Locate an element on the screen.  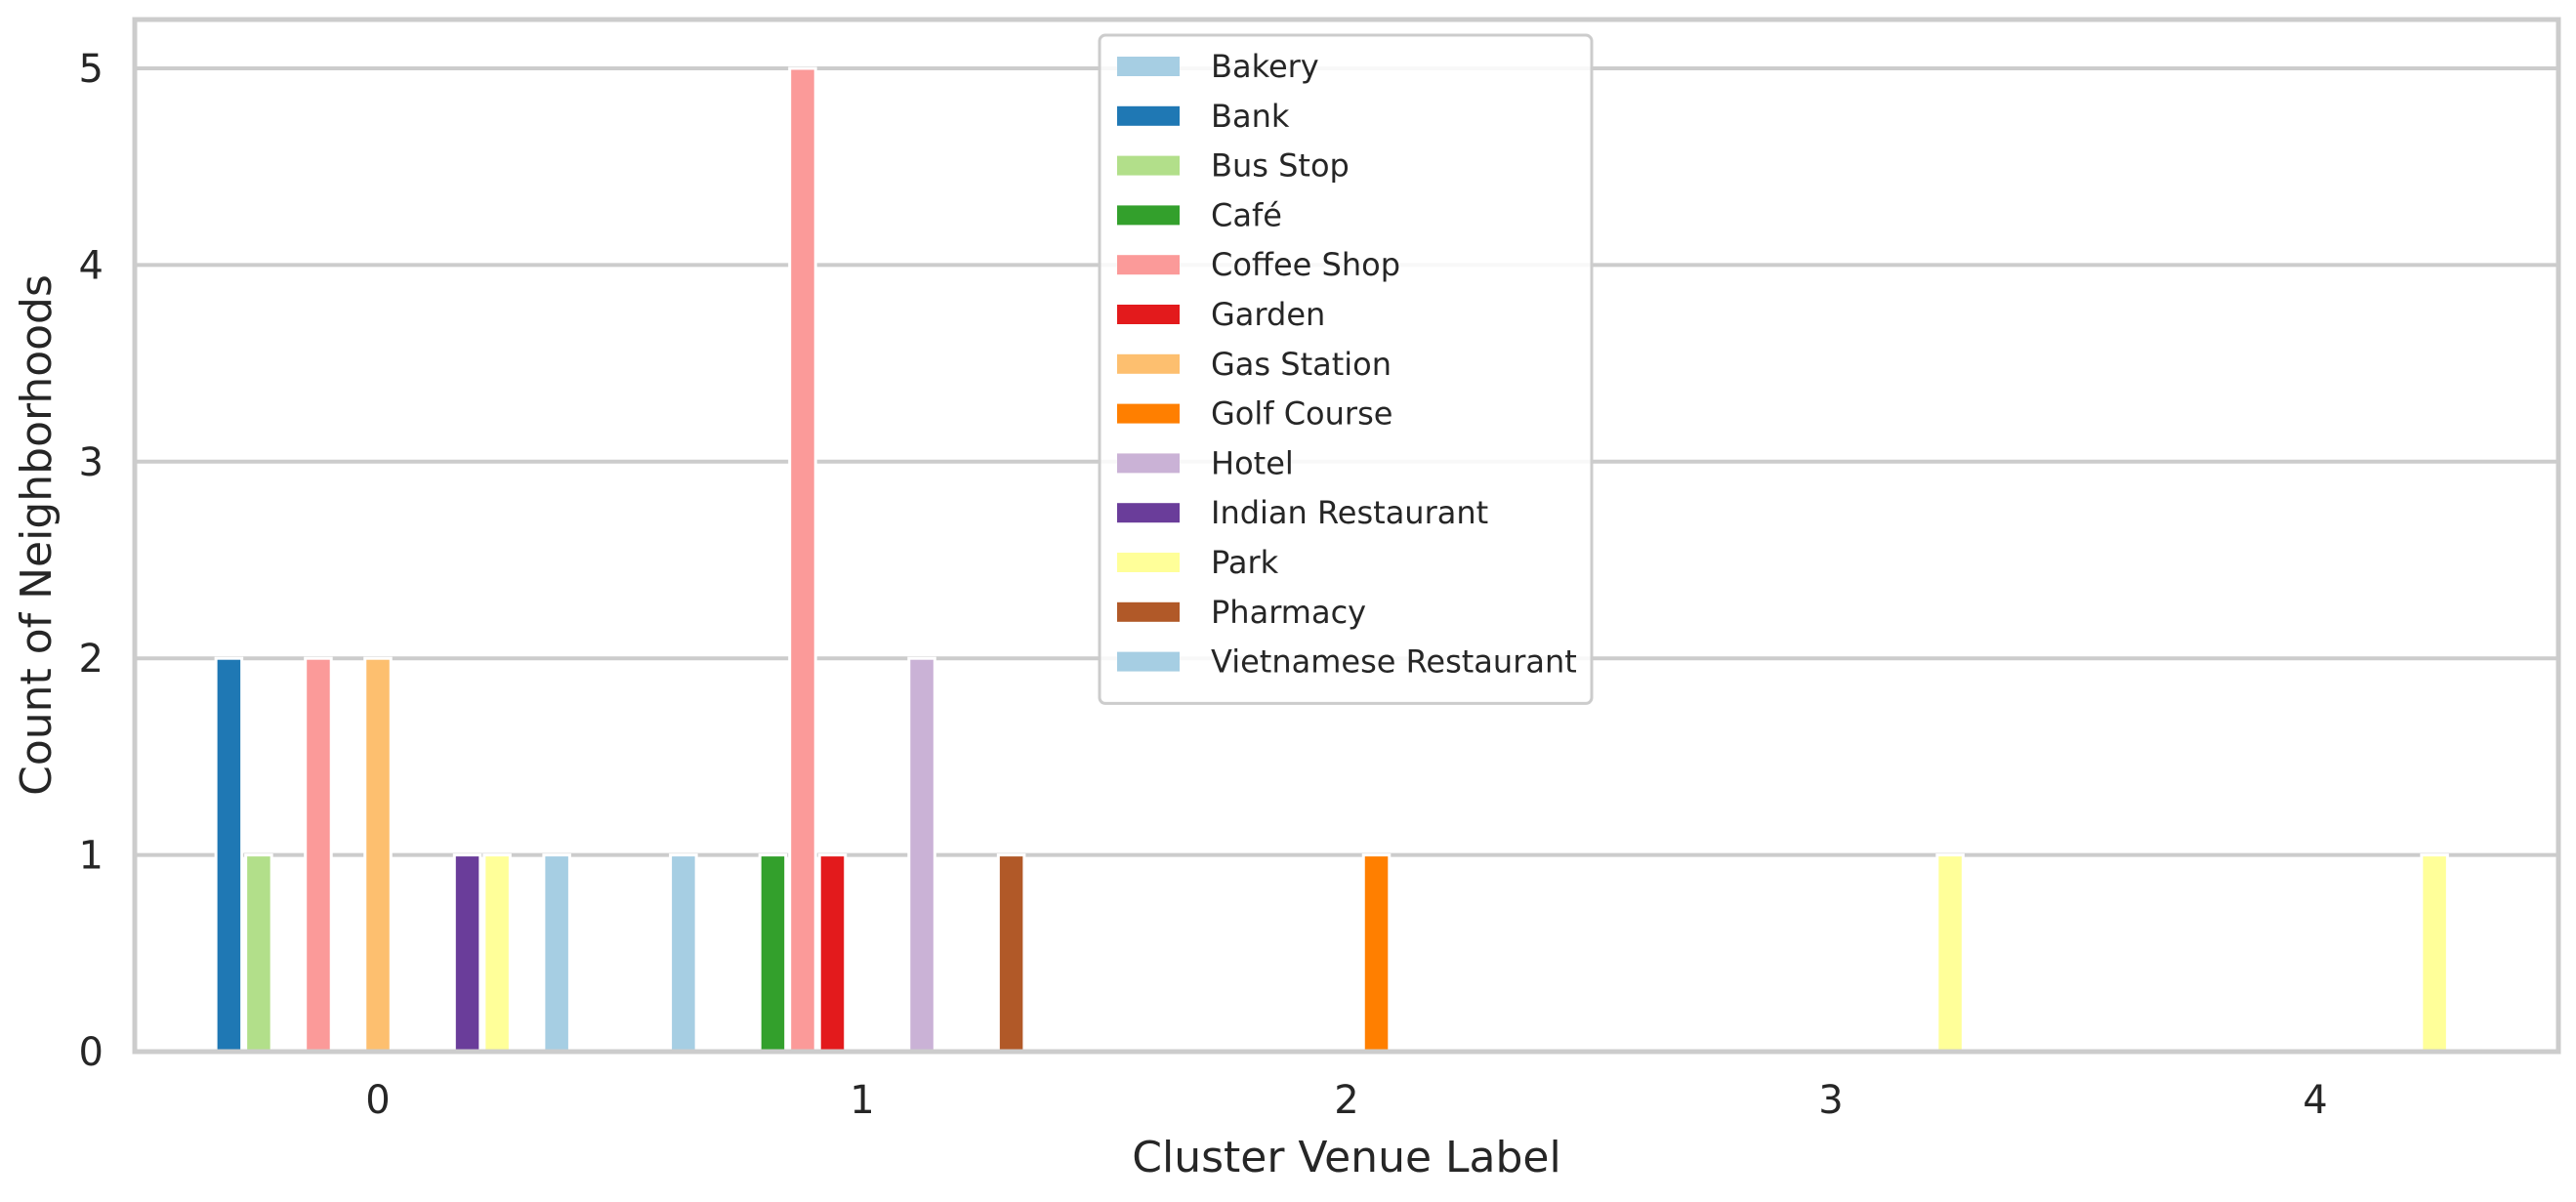
x-tick-labels: 0 1 2 3 4 is located at coordinates (1346, 1100).